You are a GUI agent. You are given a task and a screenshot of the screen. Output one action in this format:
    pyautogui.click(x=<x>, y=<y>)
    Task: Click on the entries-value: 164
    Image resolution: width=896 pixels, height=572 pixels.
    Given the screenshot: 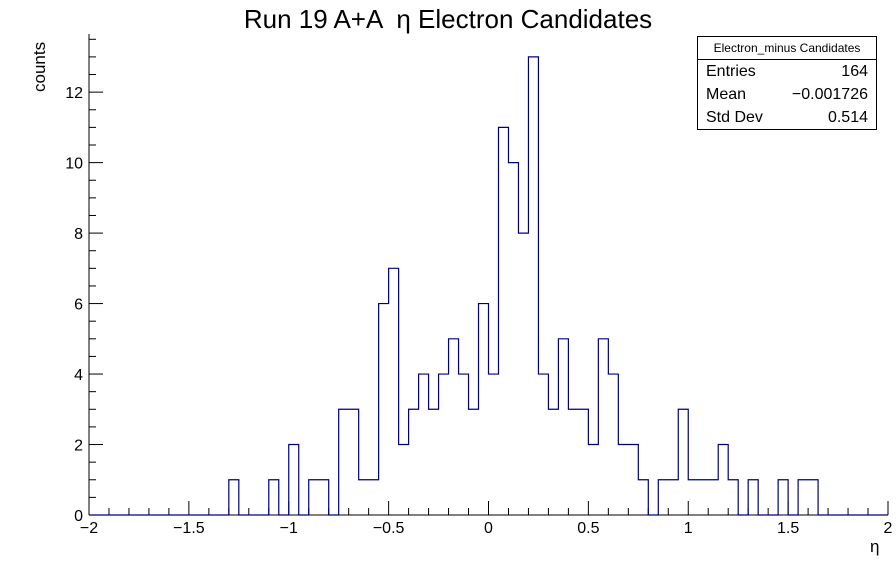 What is the action you would take?
    pyautogui.click(x=854, y=71)
    